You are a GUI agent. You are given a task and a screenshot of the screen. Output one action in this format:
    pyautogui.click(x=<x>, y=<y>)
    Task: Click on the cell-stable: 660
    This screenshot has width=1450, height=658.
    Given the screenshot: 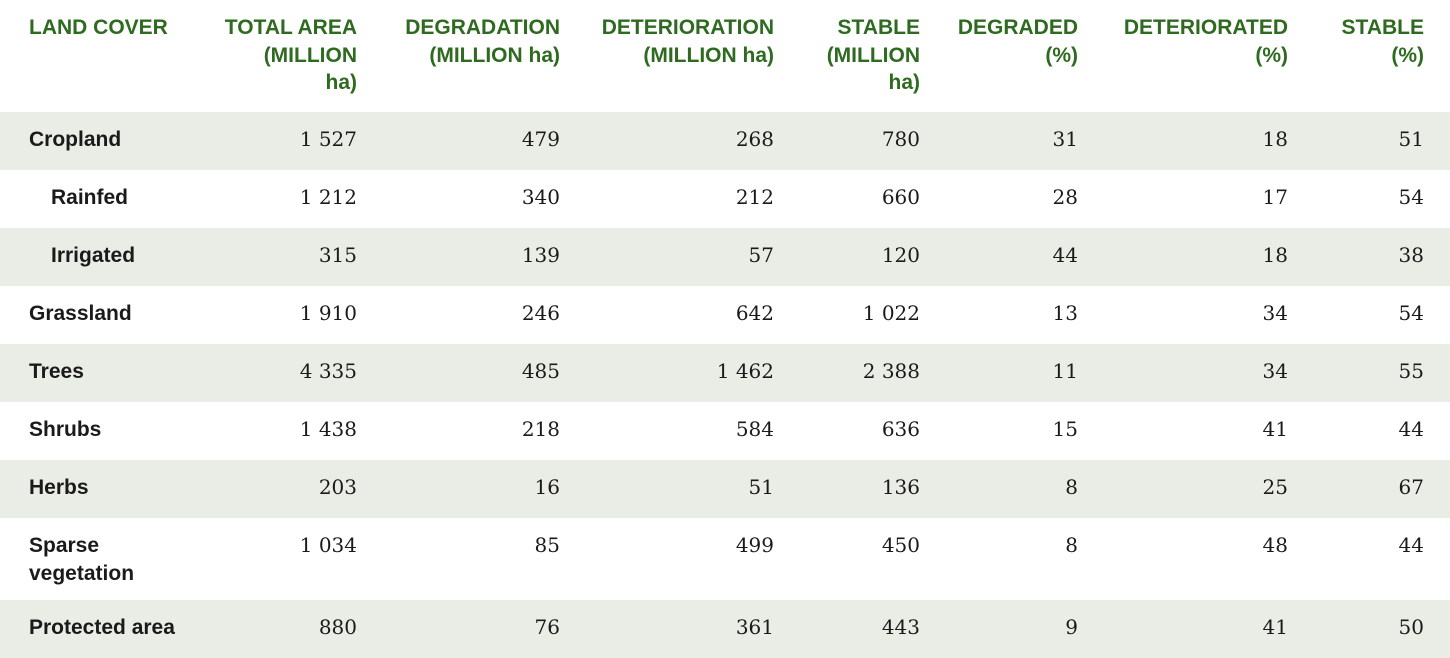 What is the action you would take?
    pyautogui.click(x=900, y=197)
    